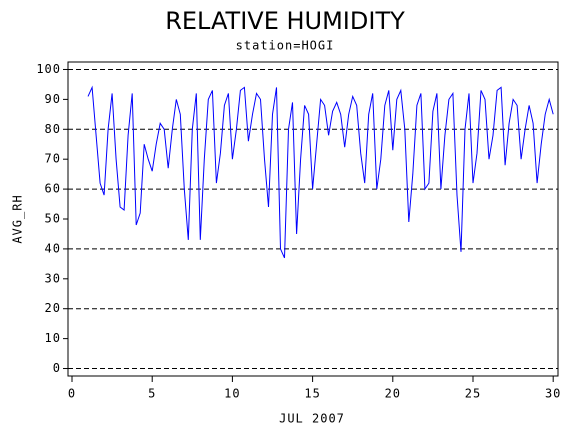  What do you see at coordinates (57, 368) in the screenshot?
I see `y-tick-label: 0` at bounding box center [57, 368].